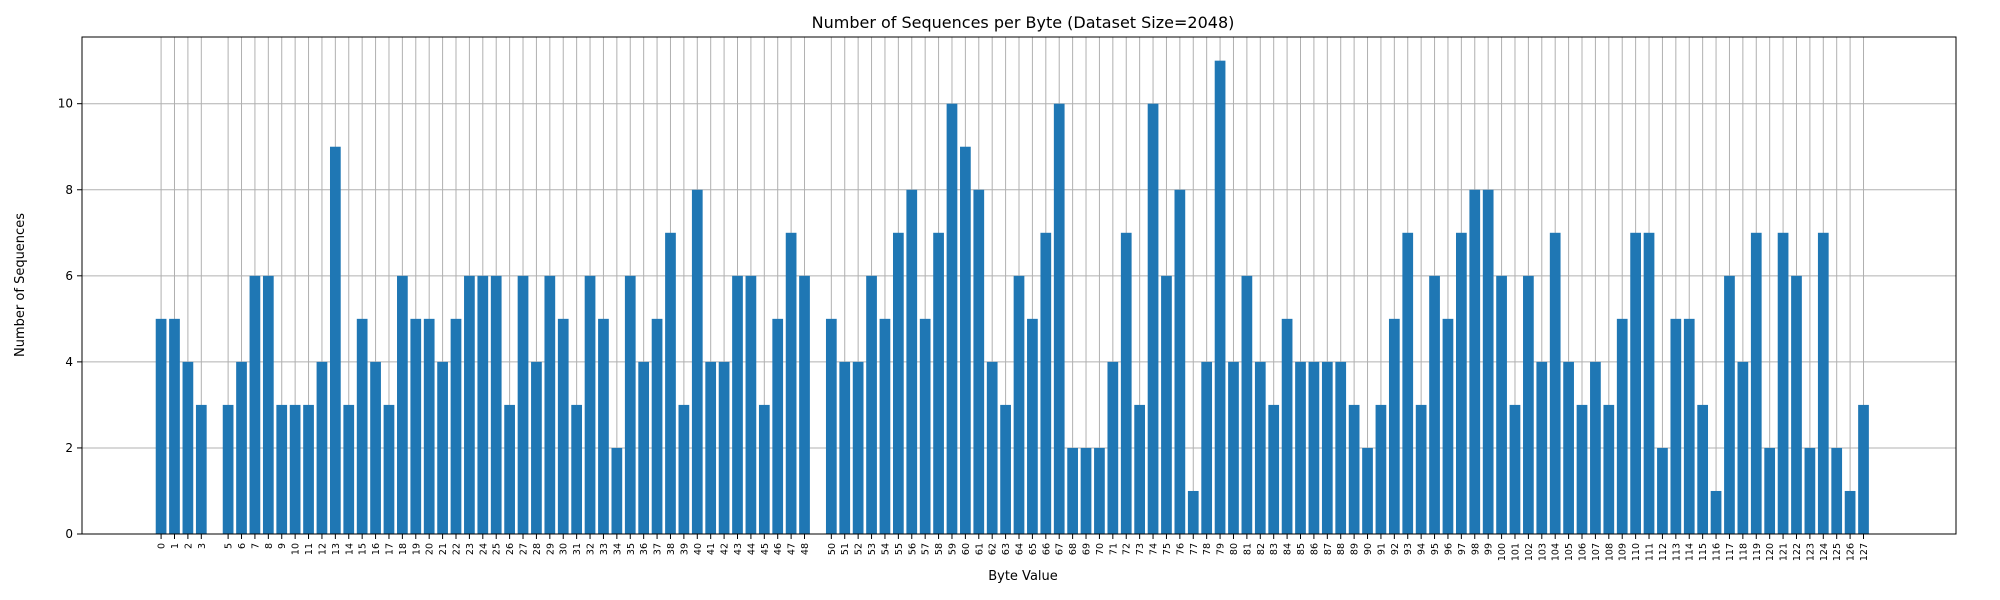 The image size is (2000, 600). I want to click on x-tick-label: 10, so click(296, 549).